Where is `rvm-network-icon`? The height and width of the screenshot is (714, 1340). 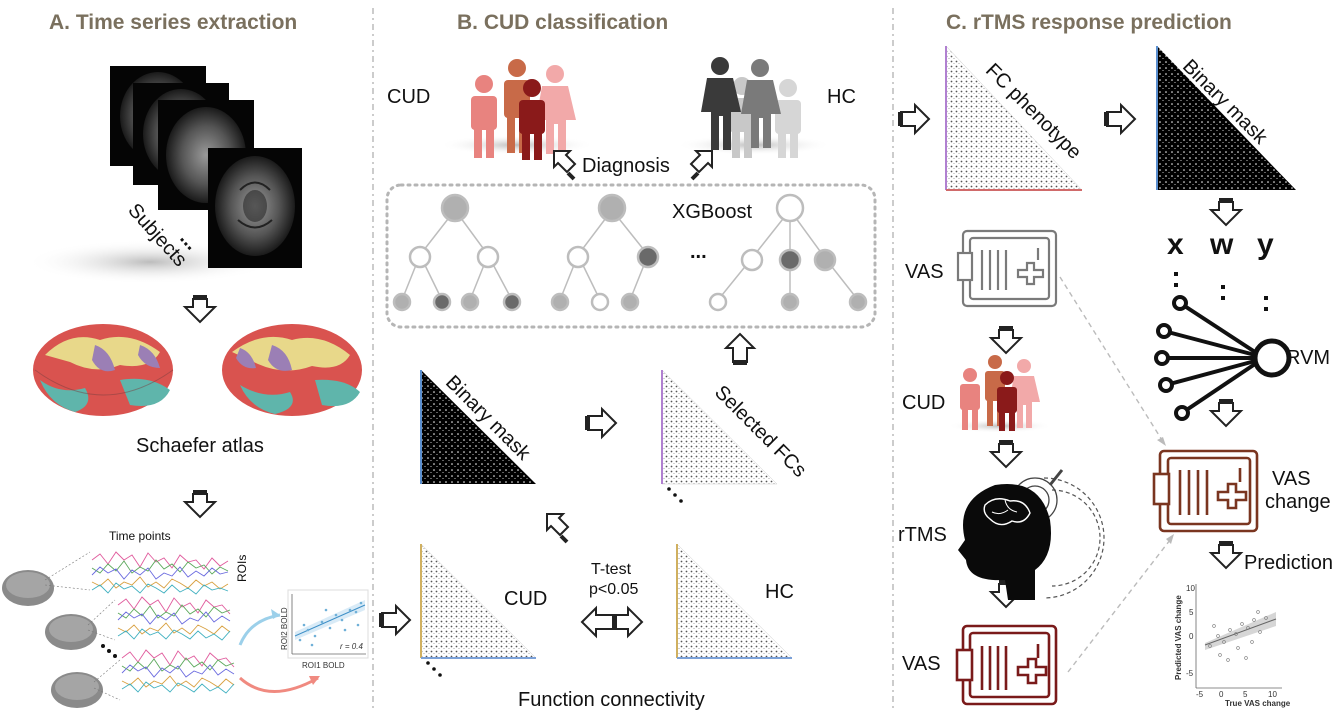 rvm-network-icon is located at coordinates (1223, 358).